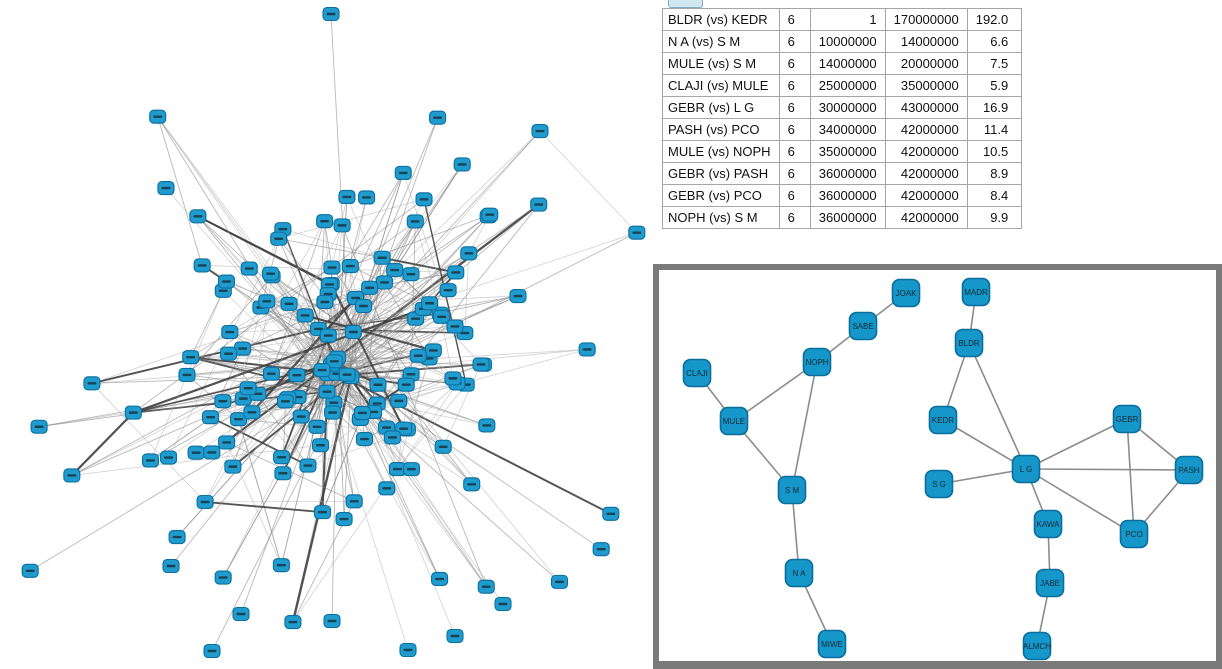  What do you see at coordinates (1130, 476) in the screenshot?
I see `network-edge-gebr-pco` at bounding box center [1130, 476].